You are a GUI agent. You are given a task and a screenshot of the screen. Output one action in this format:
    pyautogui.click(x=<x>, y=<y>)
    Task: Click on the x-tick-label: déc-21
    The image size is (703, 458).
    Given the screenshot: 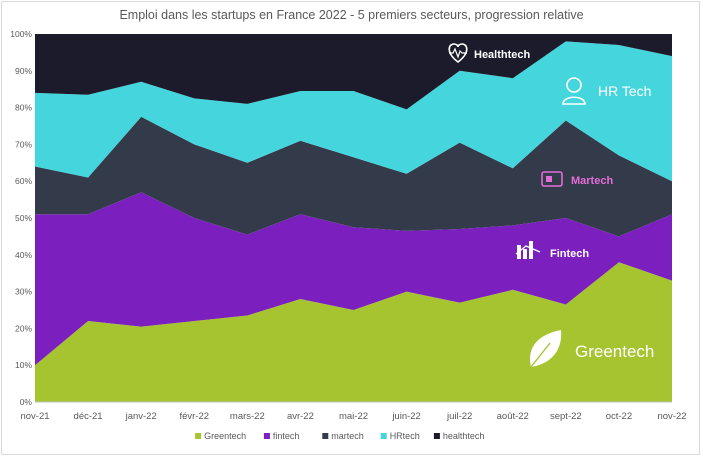 What is the action you would take?
    pyautogui.click(x=88, y=416)
    